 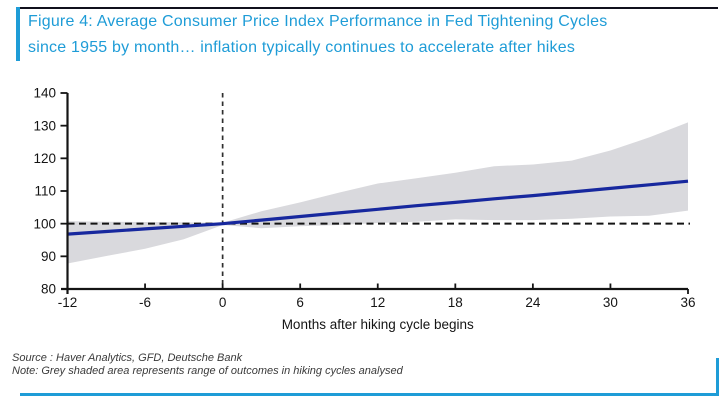 I want to click on y-tick-label: 110, so click(x=45, y=191).